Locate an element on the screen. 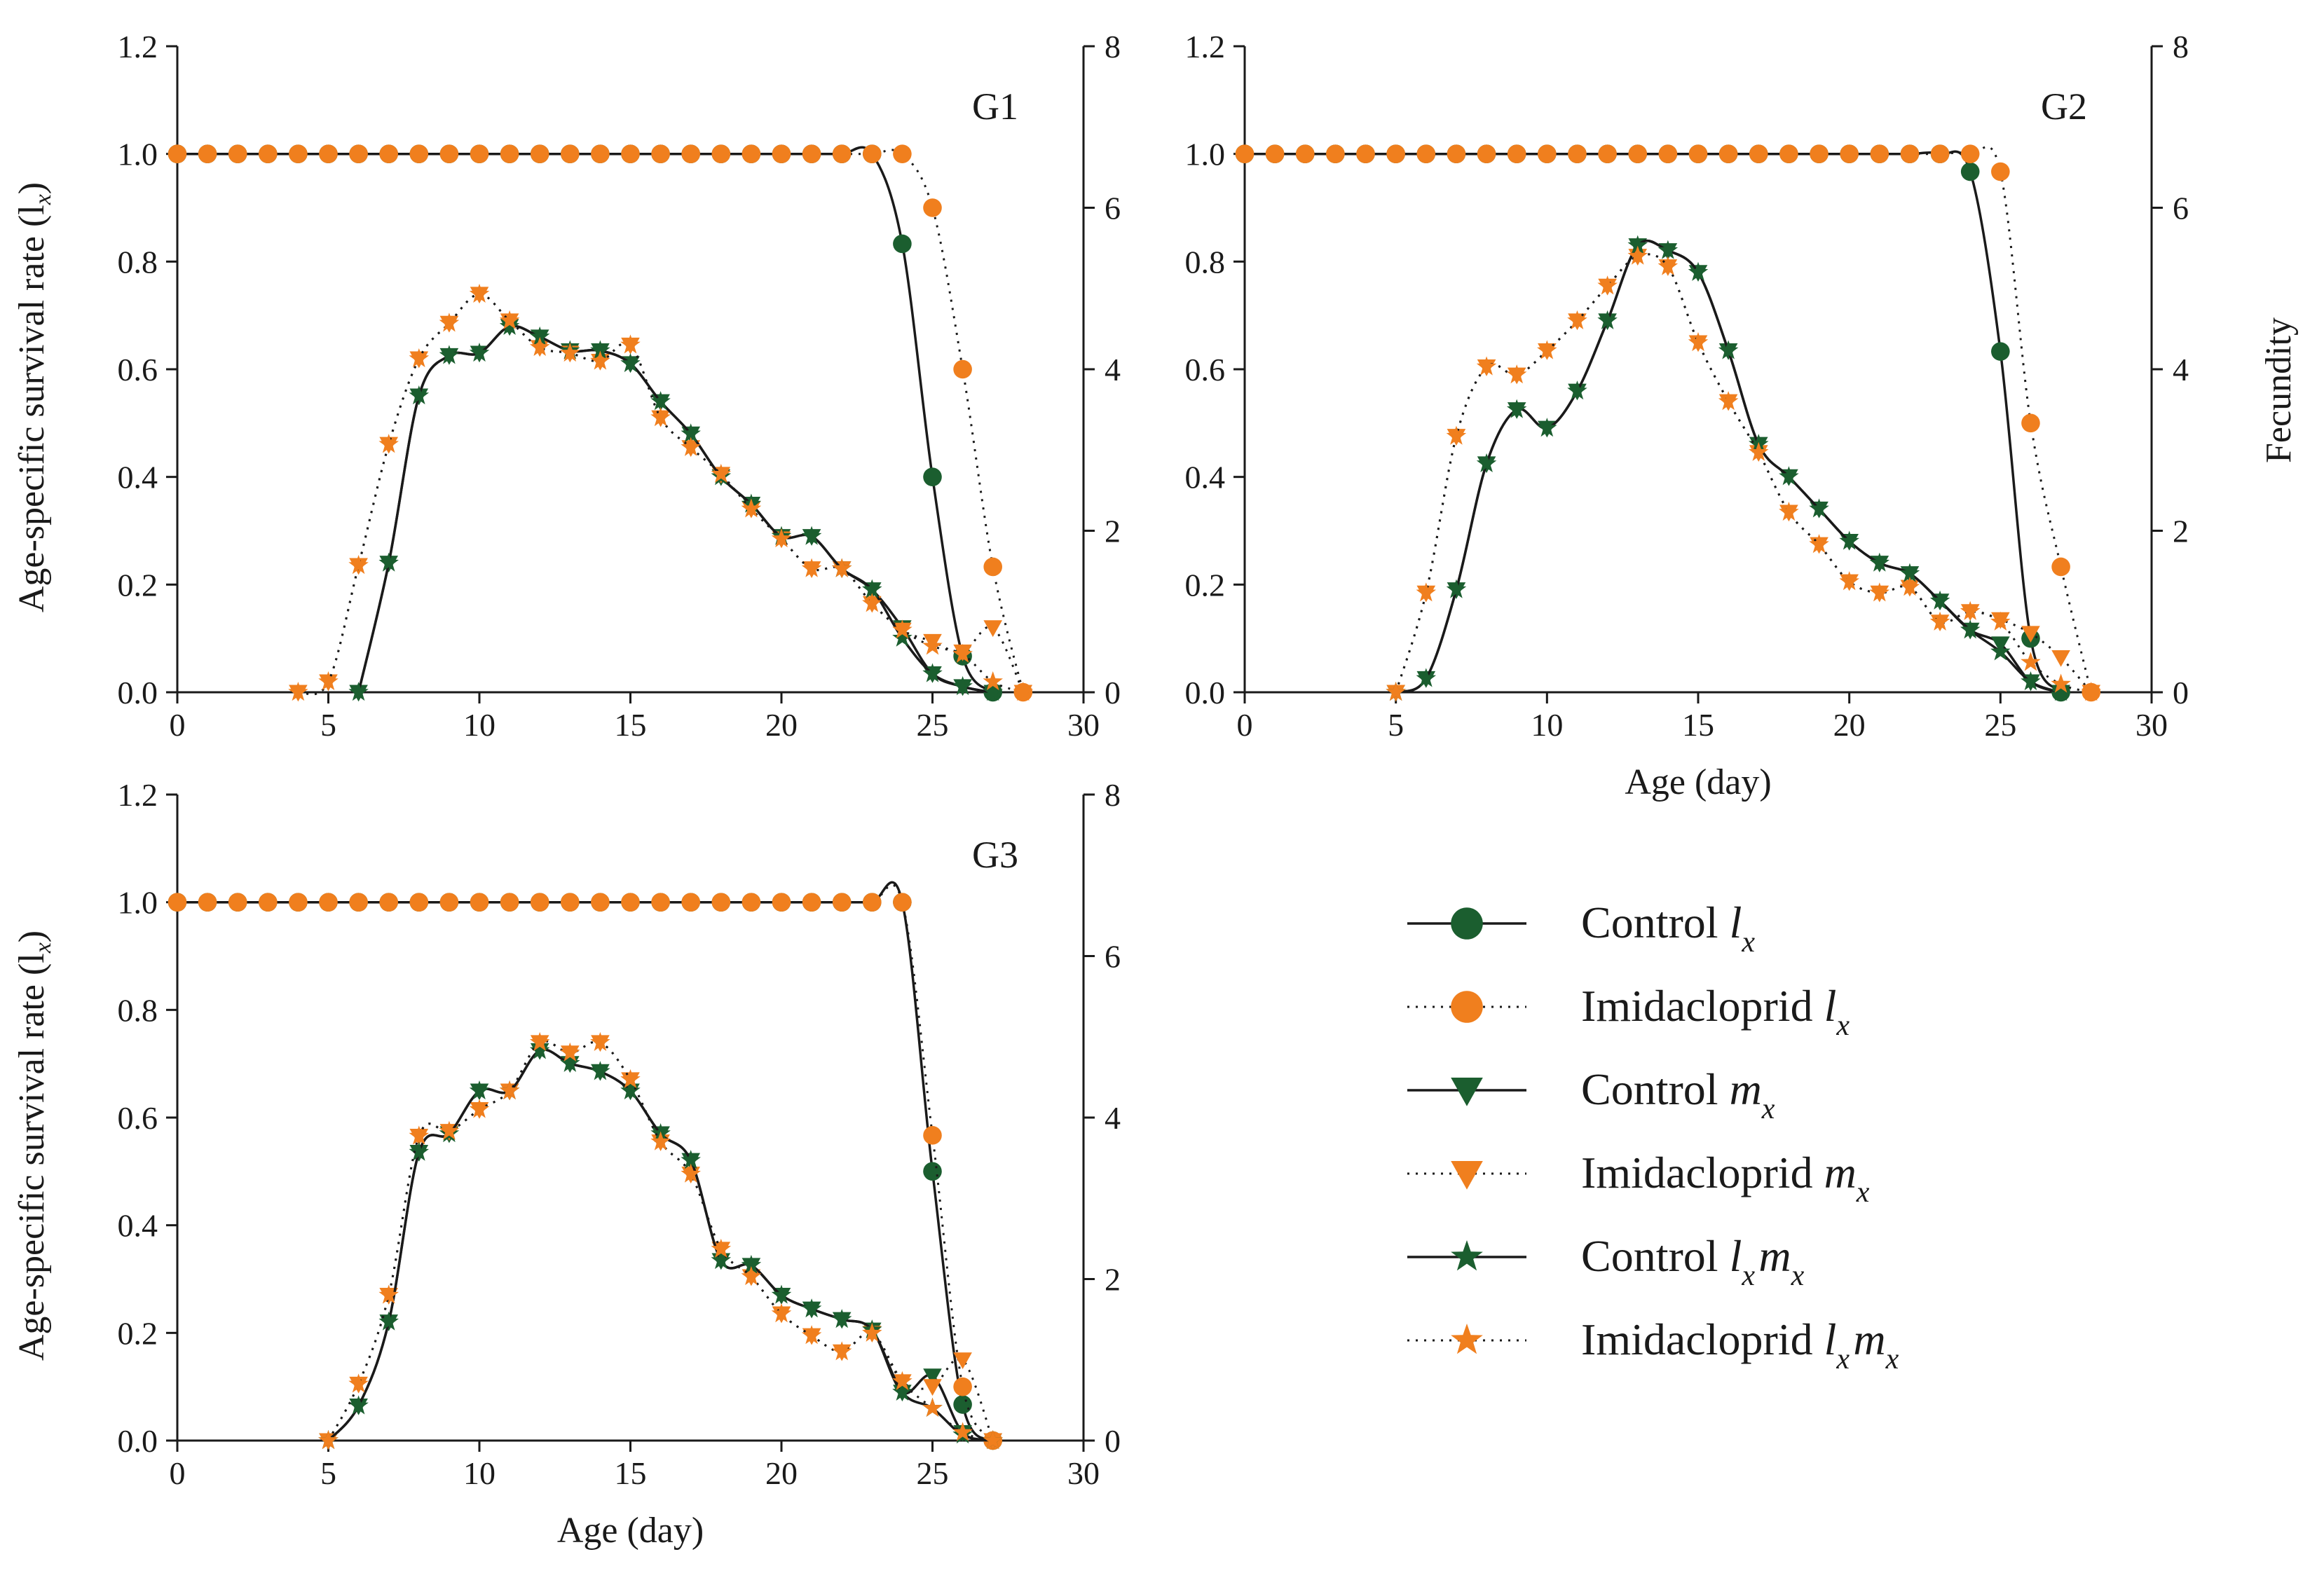 The image size is (2324, 1573). series-imid_lxmx is located at coordinates (1743, 473).